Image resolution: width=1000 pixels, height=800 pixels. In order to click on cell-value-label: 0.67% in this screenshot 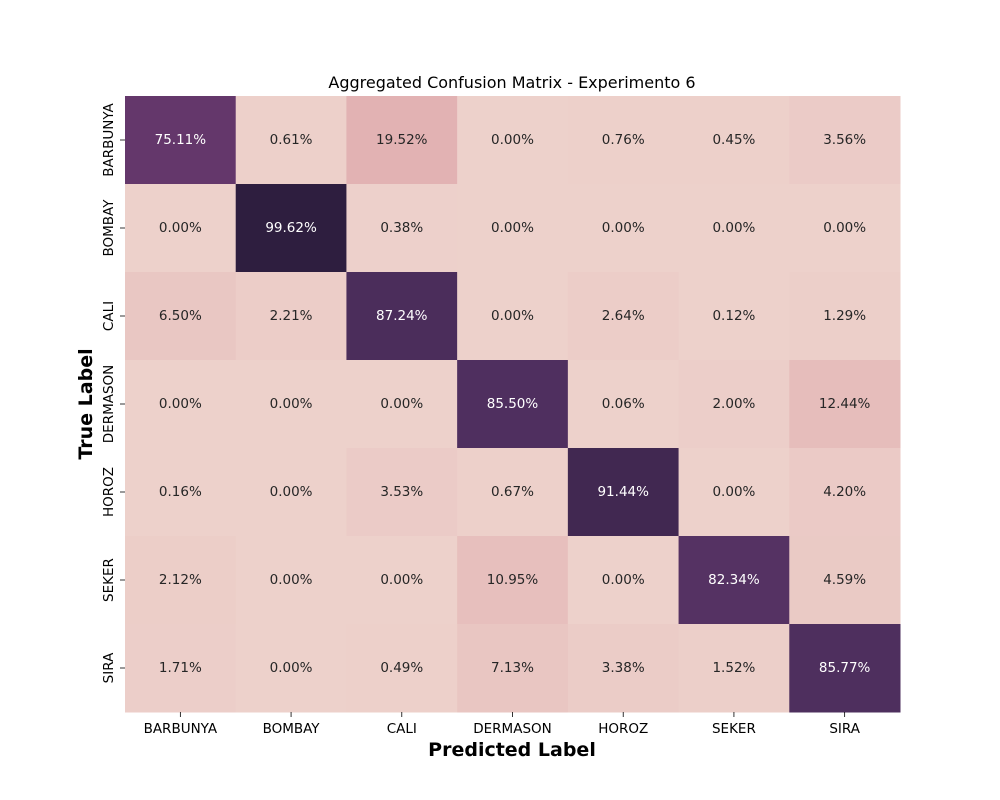, I will do `click(512, 492)`.